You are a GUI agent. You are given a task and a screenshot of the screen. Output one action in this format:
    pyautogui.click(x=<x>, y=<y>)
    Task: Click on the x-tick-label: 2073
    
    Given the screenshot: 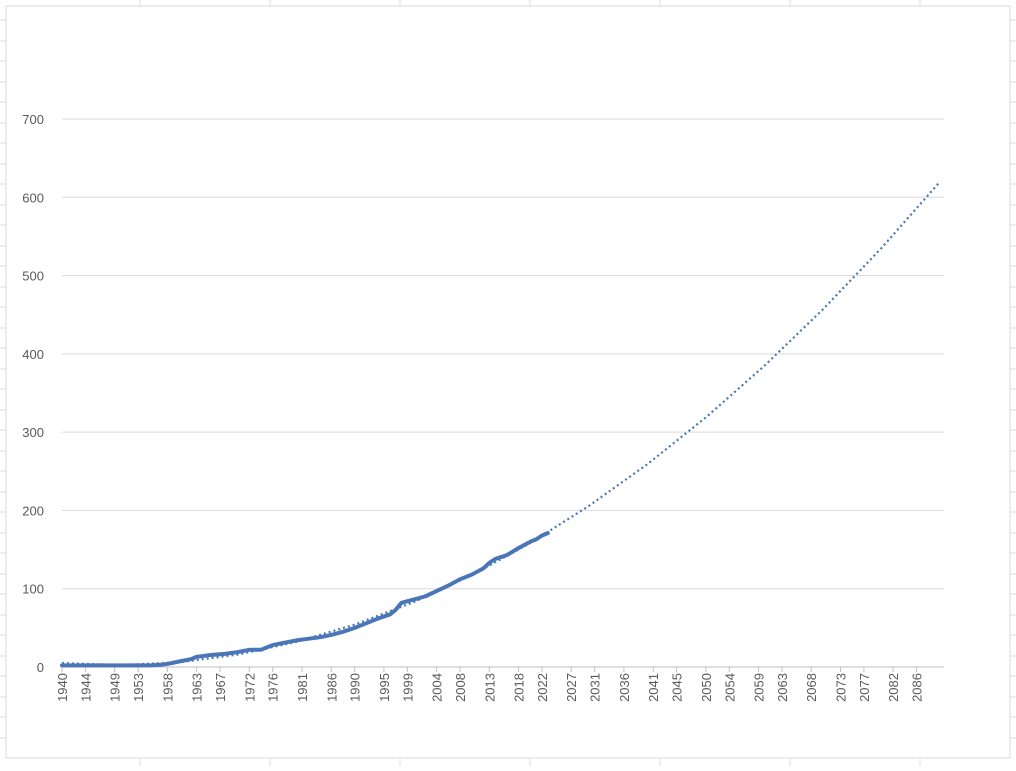 What is the action you would take?
    pyautogui.click(x=840, y=687)
    